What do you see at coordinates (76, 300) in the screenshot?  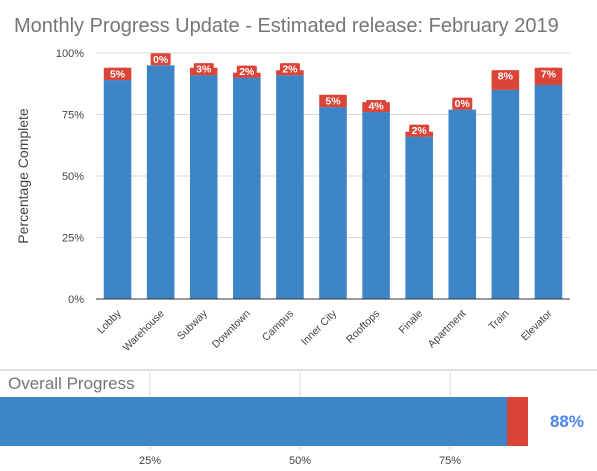 I see `y-tick-label: 0%` at bounding box center [76, 300].